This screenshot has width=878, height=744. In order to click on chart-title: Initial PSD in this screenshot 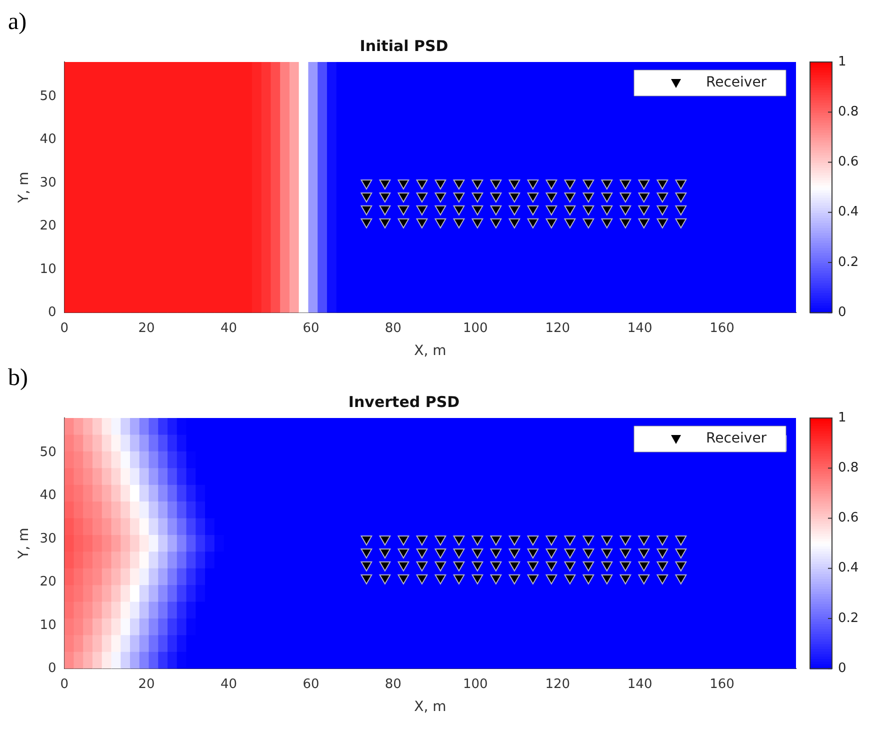, I will do `click(404, 45)`.